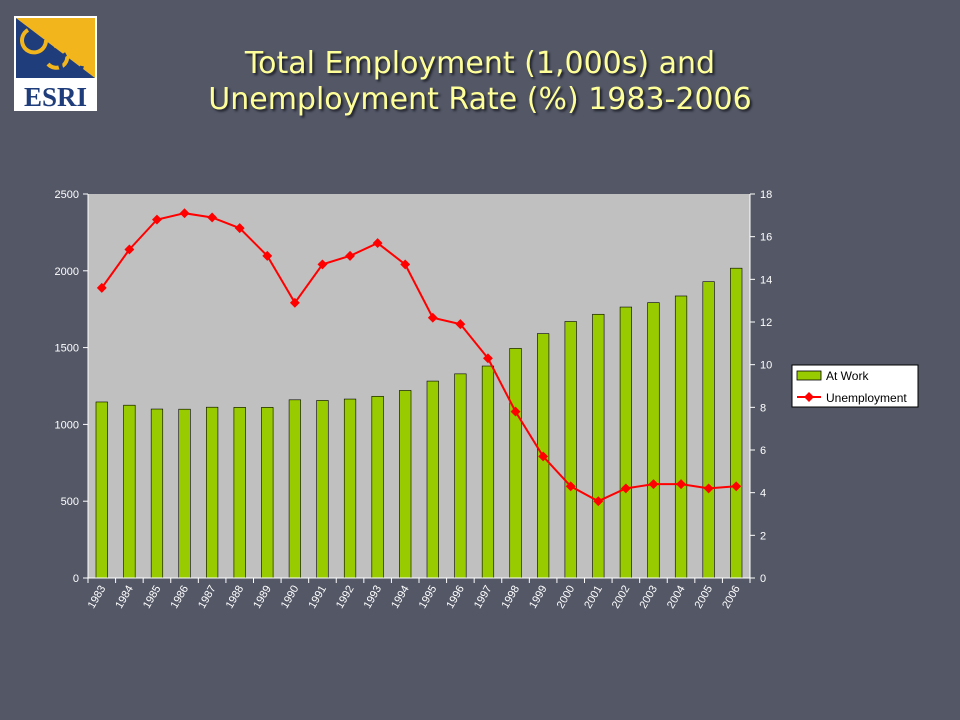 The height and width of the screenshot is (720, 960). Describe the element at coordinates (731, 597) in the screenshot. I see `x-tick-label: 2006` at that location.